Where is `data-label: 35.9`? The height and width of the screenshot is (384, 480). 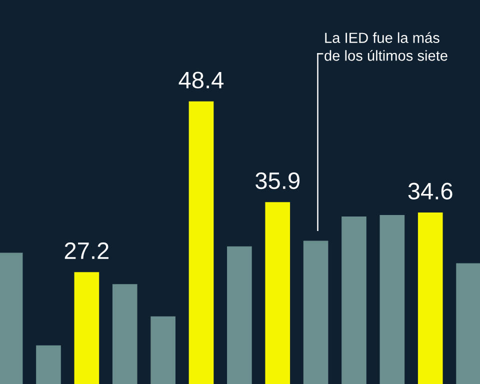
data-label: 35.9 is located at coordinates (278, 181).